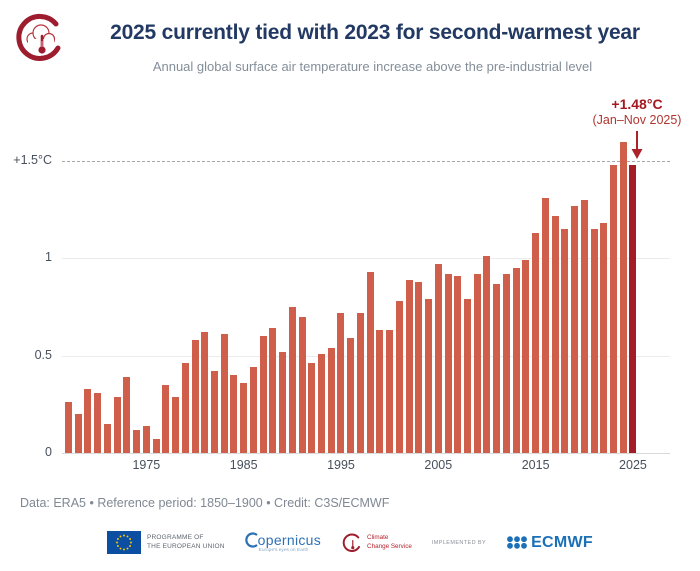 Image resolution: width=700 pixels, height=571 pixels. I want to click on bar-2016, so click(545, 325).